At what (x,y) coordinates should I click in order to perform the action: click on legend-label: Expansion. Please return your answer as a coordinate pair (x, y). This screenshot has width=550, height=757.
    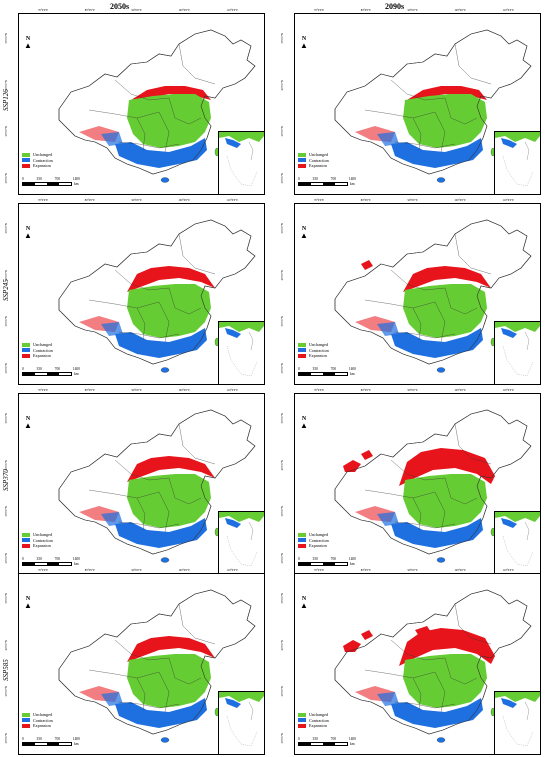
    Looking at the image, I should click on (42, 725).